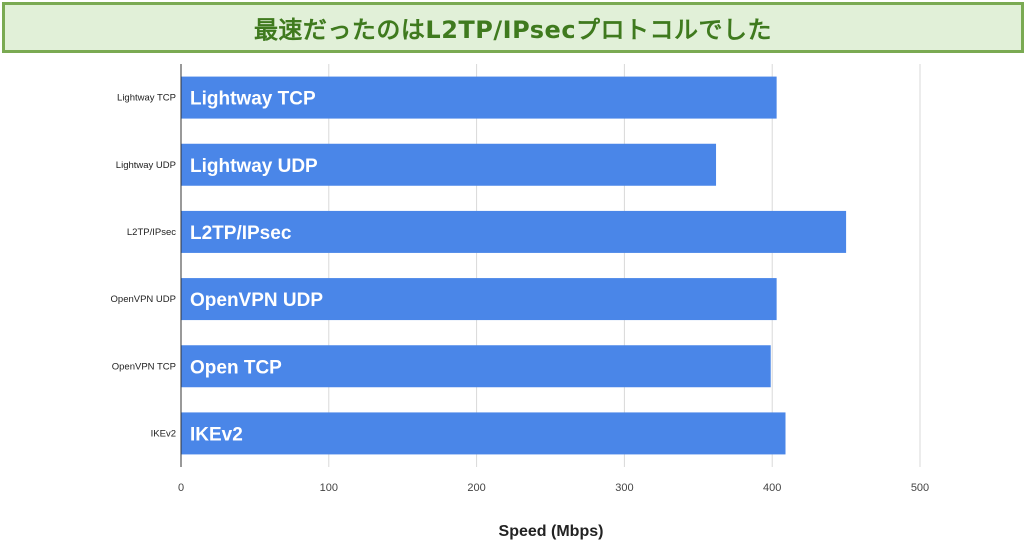 This screenshot has width=1024, height=556. Describe the element at coordinates (551, 531) in the screenshot. I see `x-axis-title: Speed (Mbps)` at that location.